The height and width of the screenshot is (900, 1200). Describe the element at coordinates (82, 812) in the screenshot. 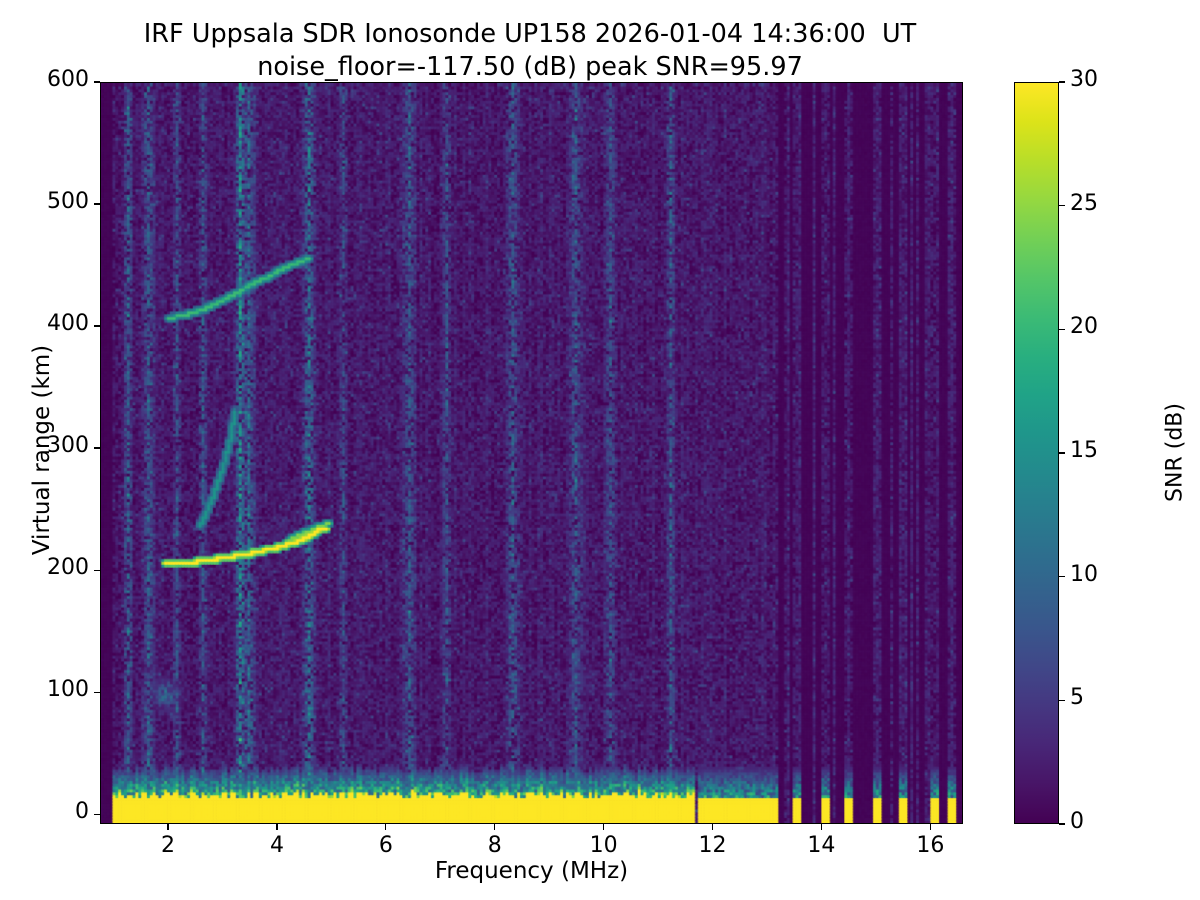

I see `y-tick-label: 0` at that location.